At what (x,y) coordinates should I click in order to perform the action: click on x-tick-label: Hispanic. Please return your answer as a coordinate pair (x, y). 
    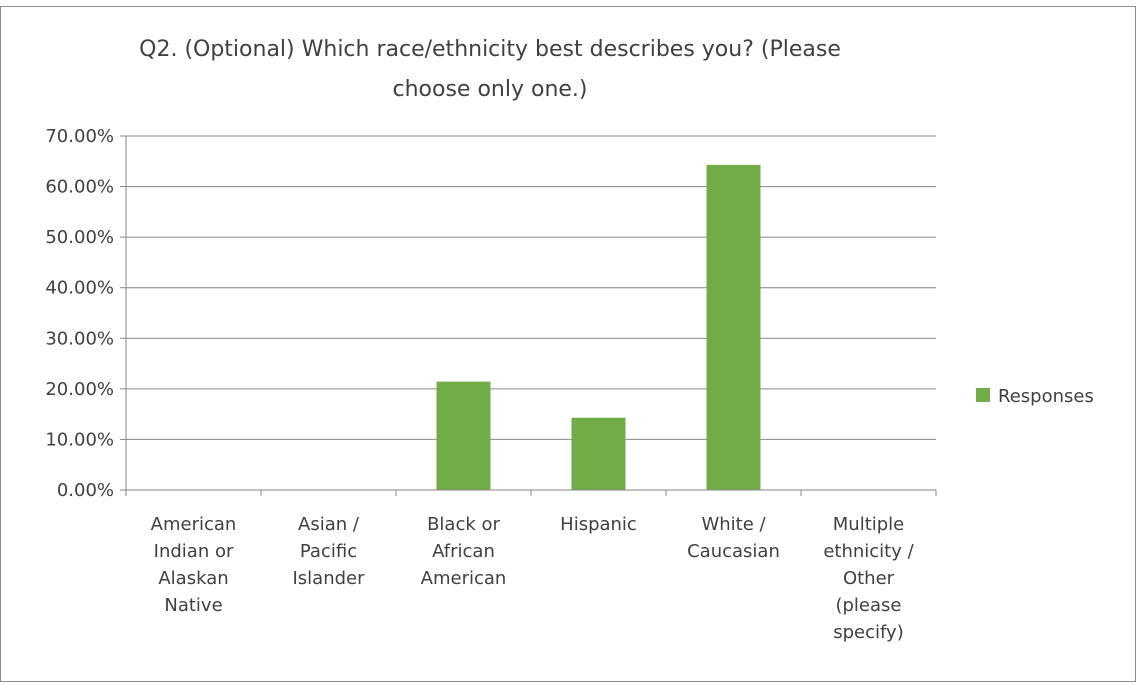
    Looking at the image, I should click on (598, 524).